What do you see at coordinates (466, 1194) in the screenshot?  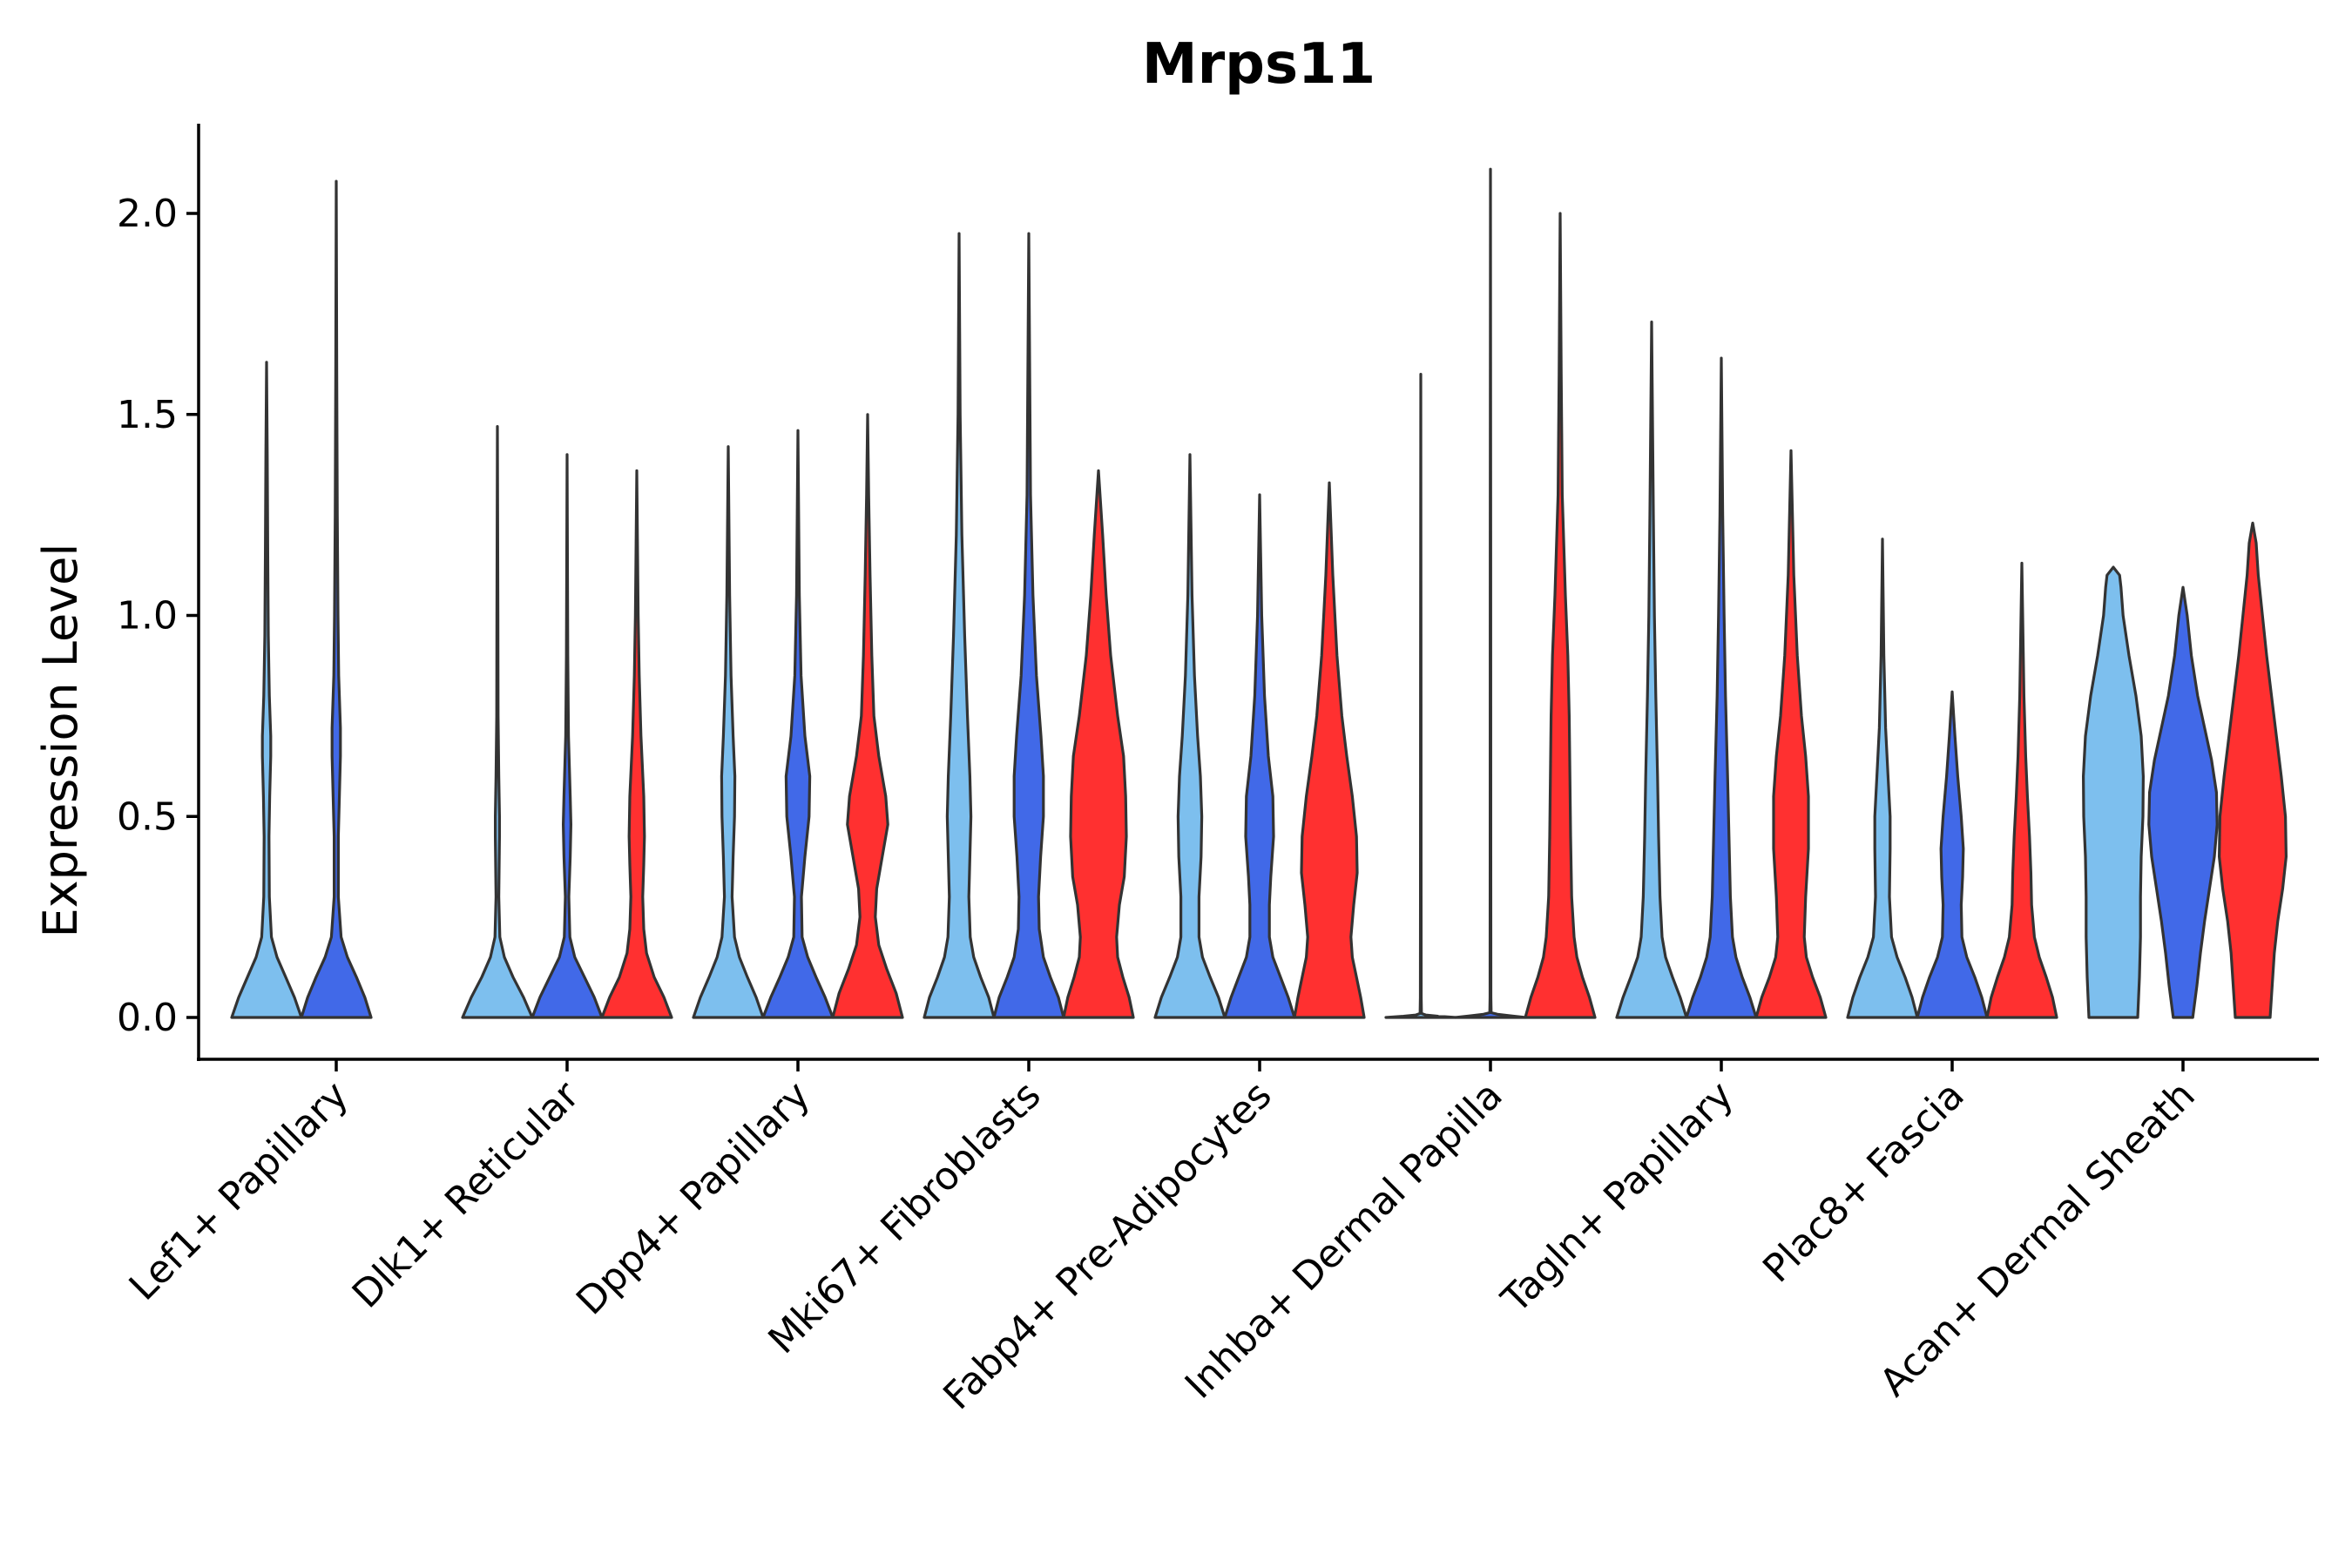 I see `x-tick-label: Dlk1+ Reticular` at bounding box center [466, 1194].